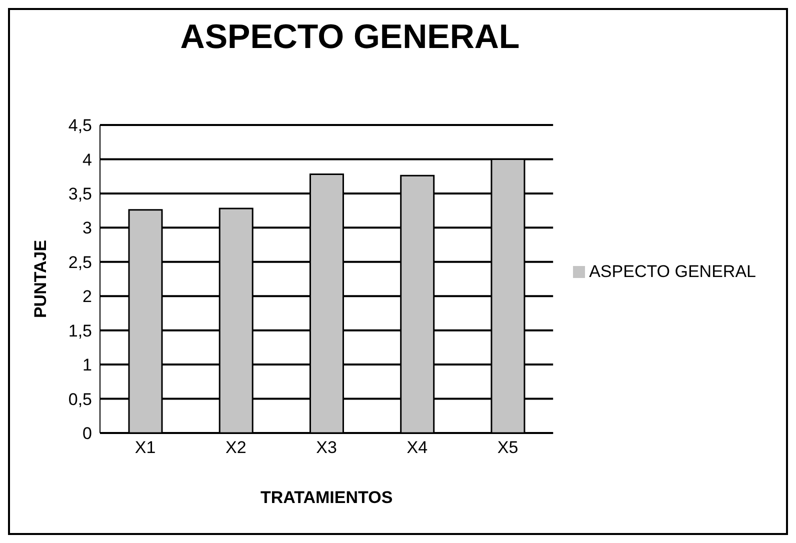 This screenshot has width=796, height=543. What do you see at coordinates (145, 448) in the screenshot?
I see `x-tick-label: X1` at bounding box center [145, 448].